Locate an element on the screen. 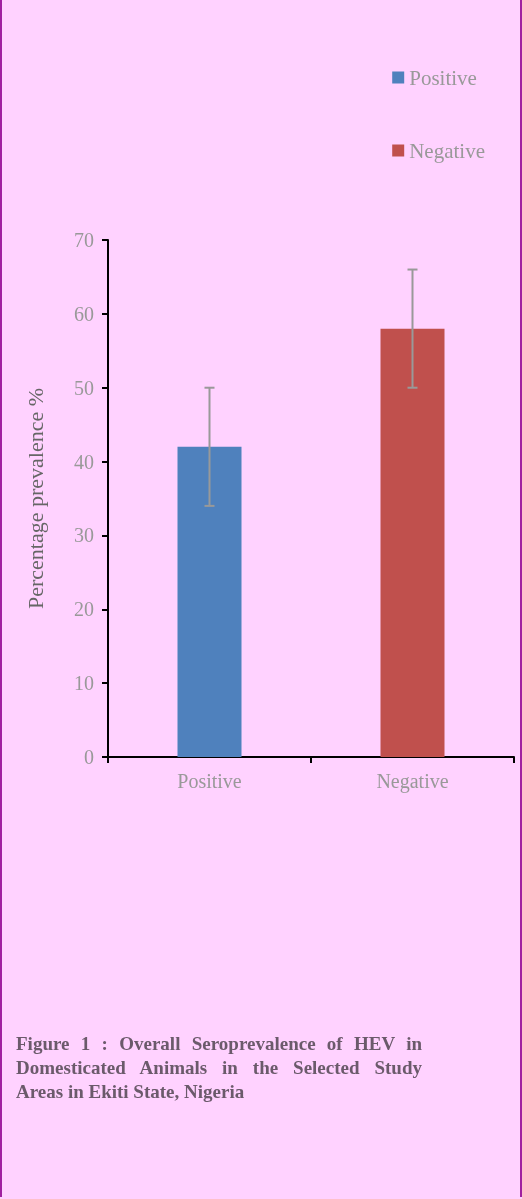 The height and width of the screenshot is (1199, 522). y-tick-label: 20 is located at coordinates (84, 609).